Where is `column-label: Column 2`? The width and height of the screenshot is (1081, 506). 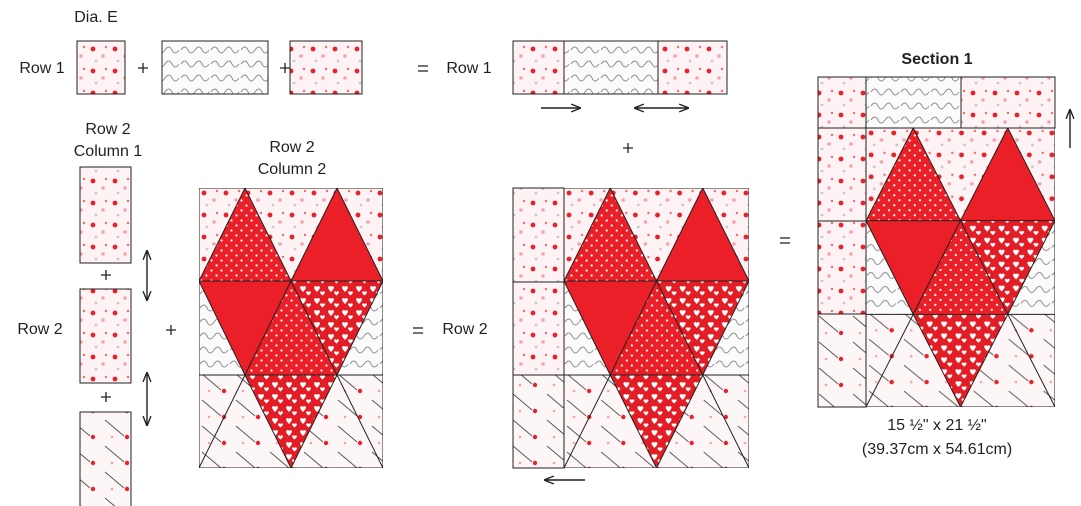
column-label: Column 2 is located at coordinates (292, 169).